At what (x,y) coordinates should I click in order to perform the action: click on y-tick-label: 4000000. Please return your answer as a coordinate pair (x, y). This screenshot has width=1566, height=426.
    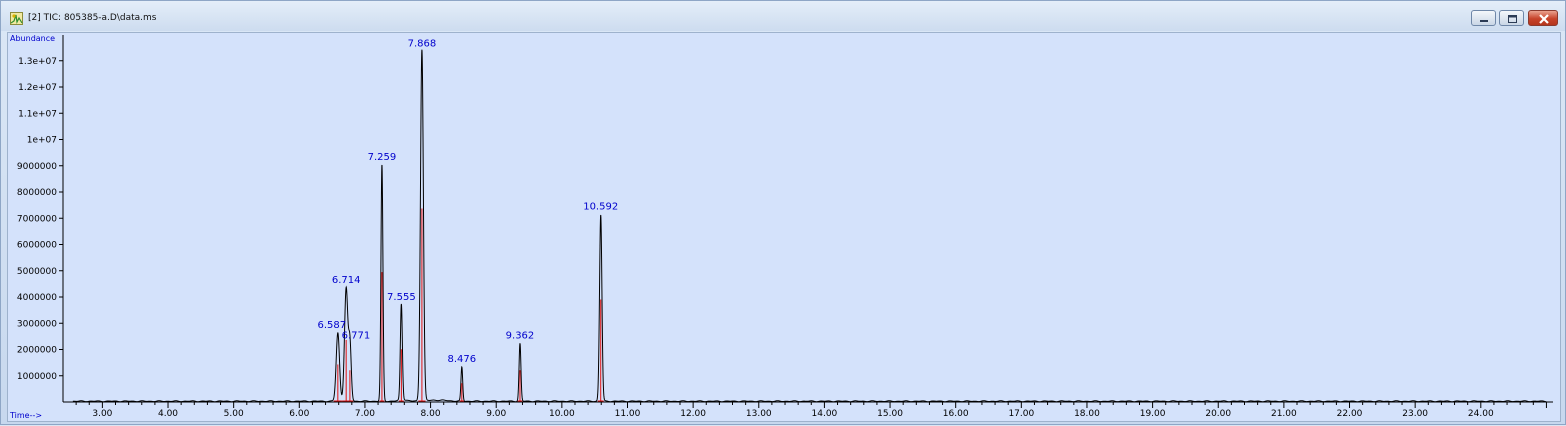
    Looking at the image, I should click on (37, 298).